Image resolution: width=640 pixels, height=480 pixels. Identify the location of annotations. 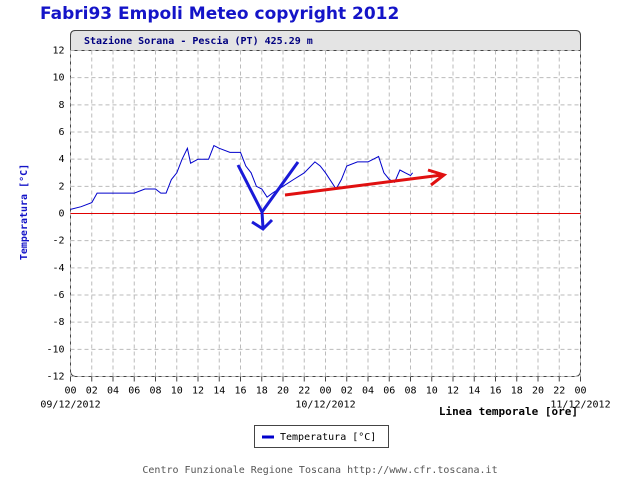
(342, 196).